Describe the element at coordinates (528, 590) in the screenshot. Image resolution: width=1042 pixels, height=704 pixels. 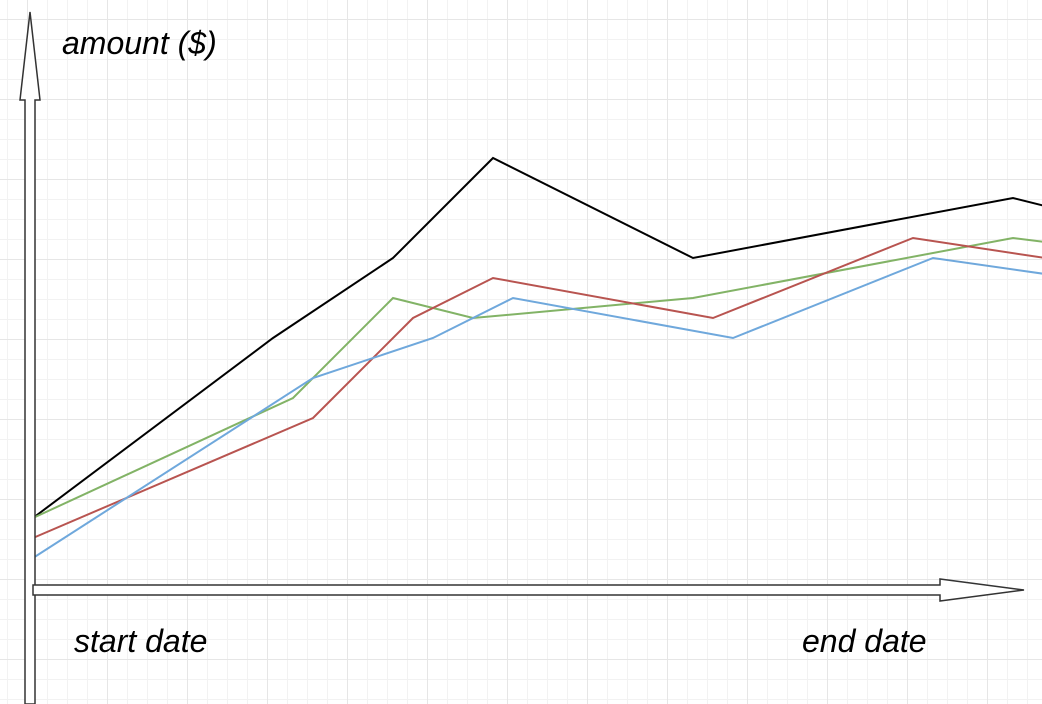
I see `x-axis-arrow` at that location.